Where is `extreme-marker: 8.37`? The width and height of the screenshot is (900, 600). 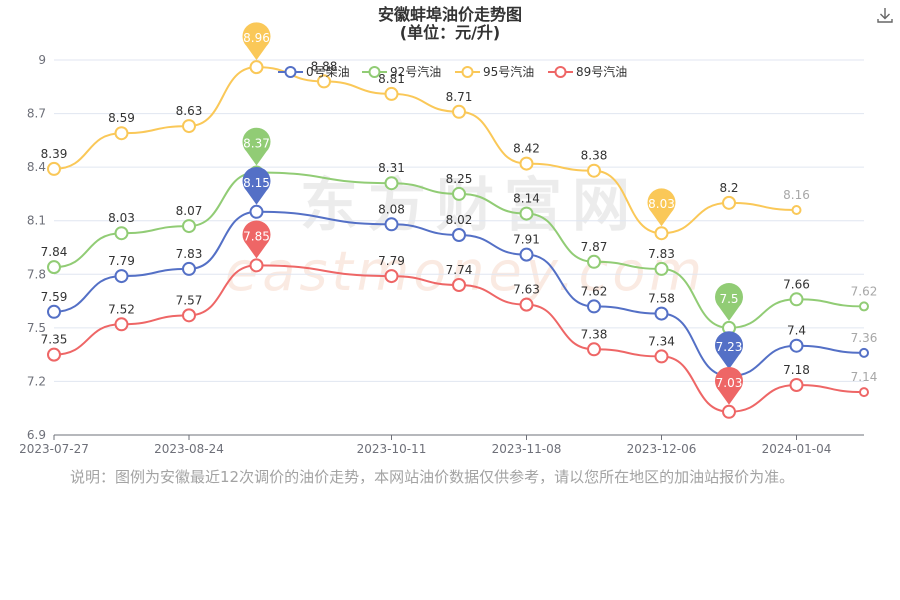
extreme-marker: 8.37 is located at coordinates (256, 146).